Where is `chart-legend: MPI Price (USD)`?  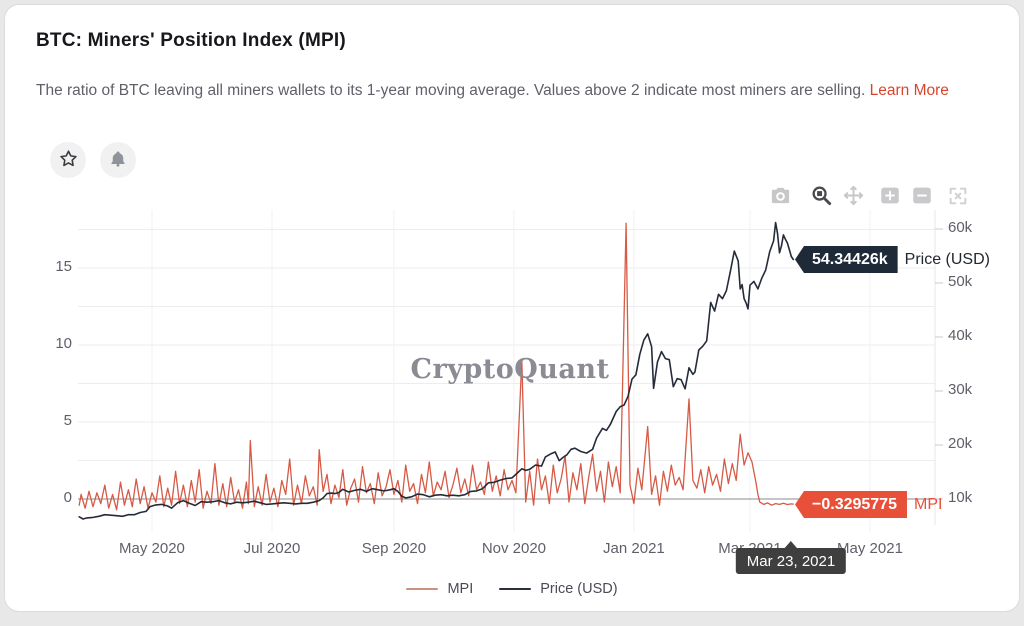
chart-legend: MPI Price (USD) is located at coordinates (512, 589).